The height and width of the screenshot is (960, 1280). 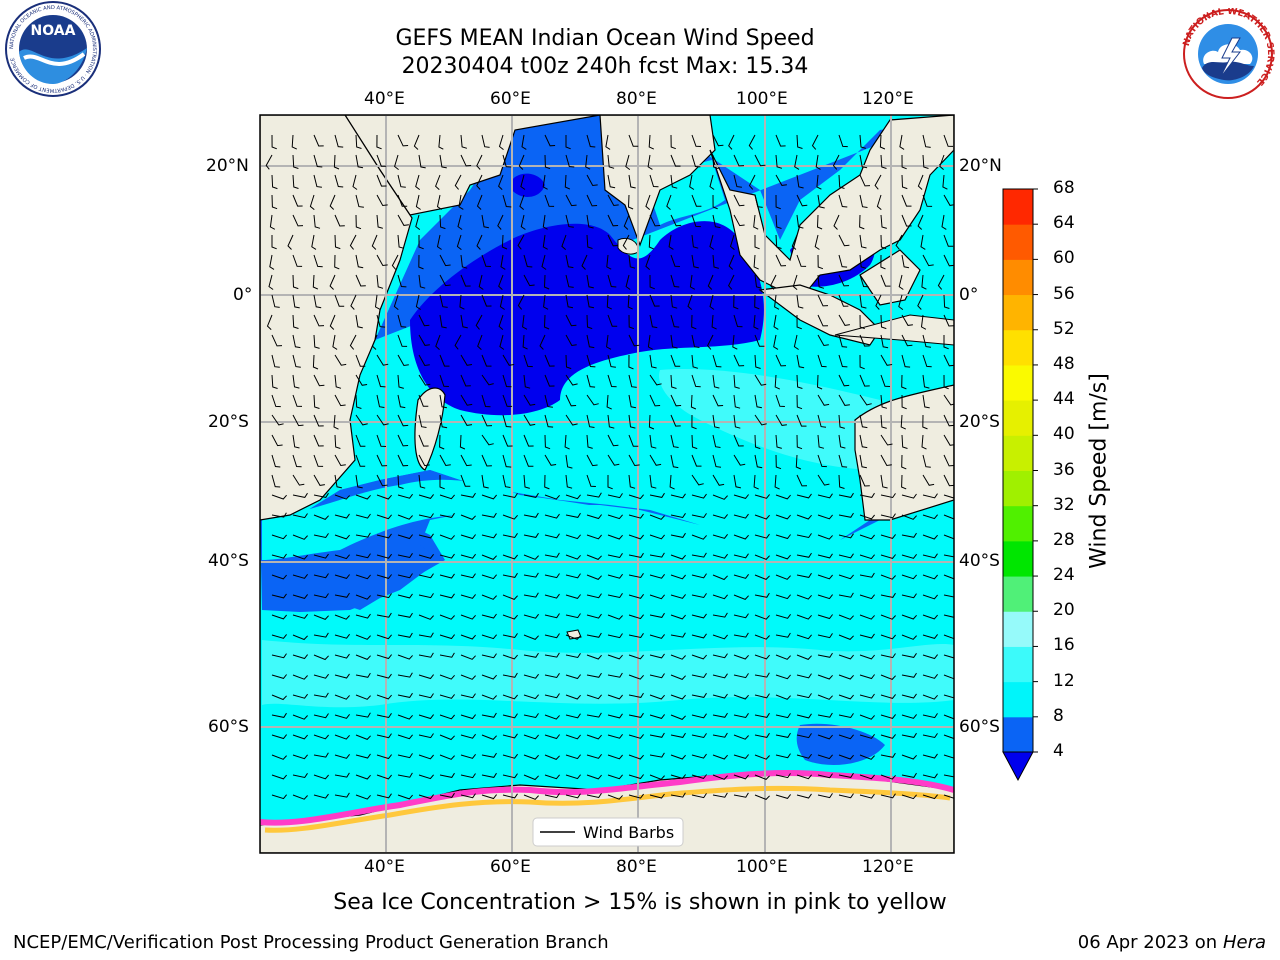 What do you see at coordinates (1018, 471) in the screenshot?
I see `colorbar-segments` at bounding box center [1018, 471].